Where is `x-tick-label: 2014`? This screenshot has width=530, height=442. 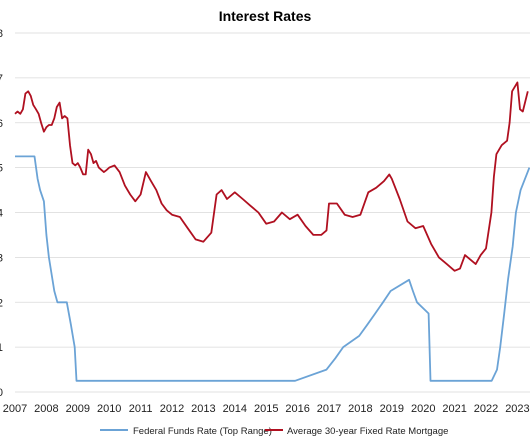 x-tick-label: 2014 is located at coordinates (235, 409).